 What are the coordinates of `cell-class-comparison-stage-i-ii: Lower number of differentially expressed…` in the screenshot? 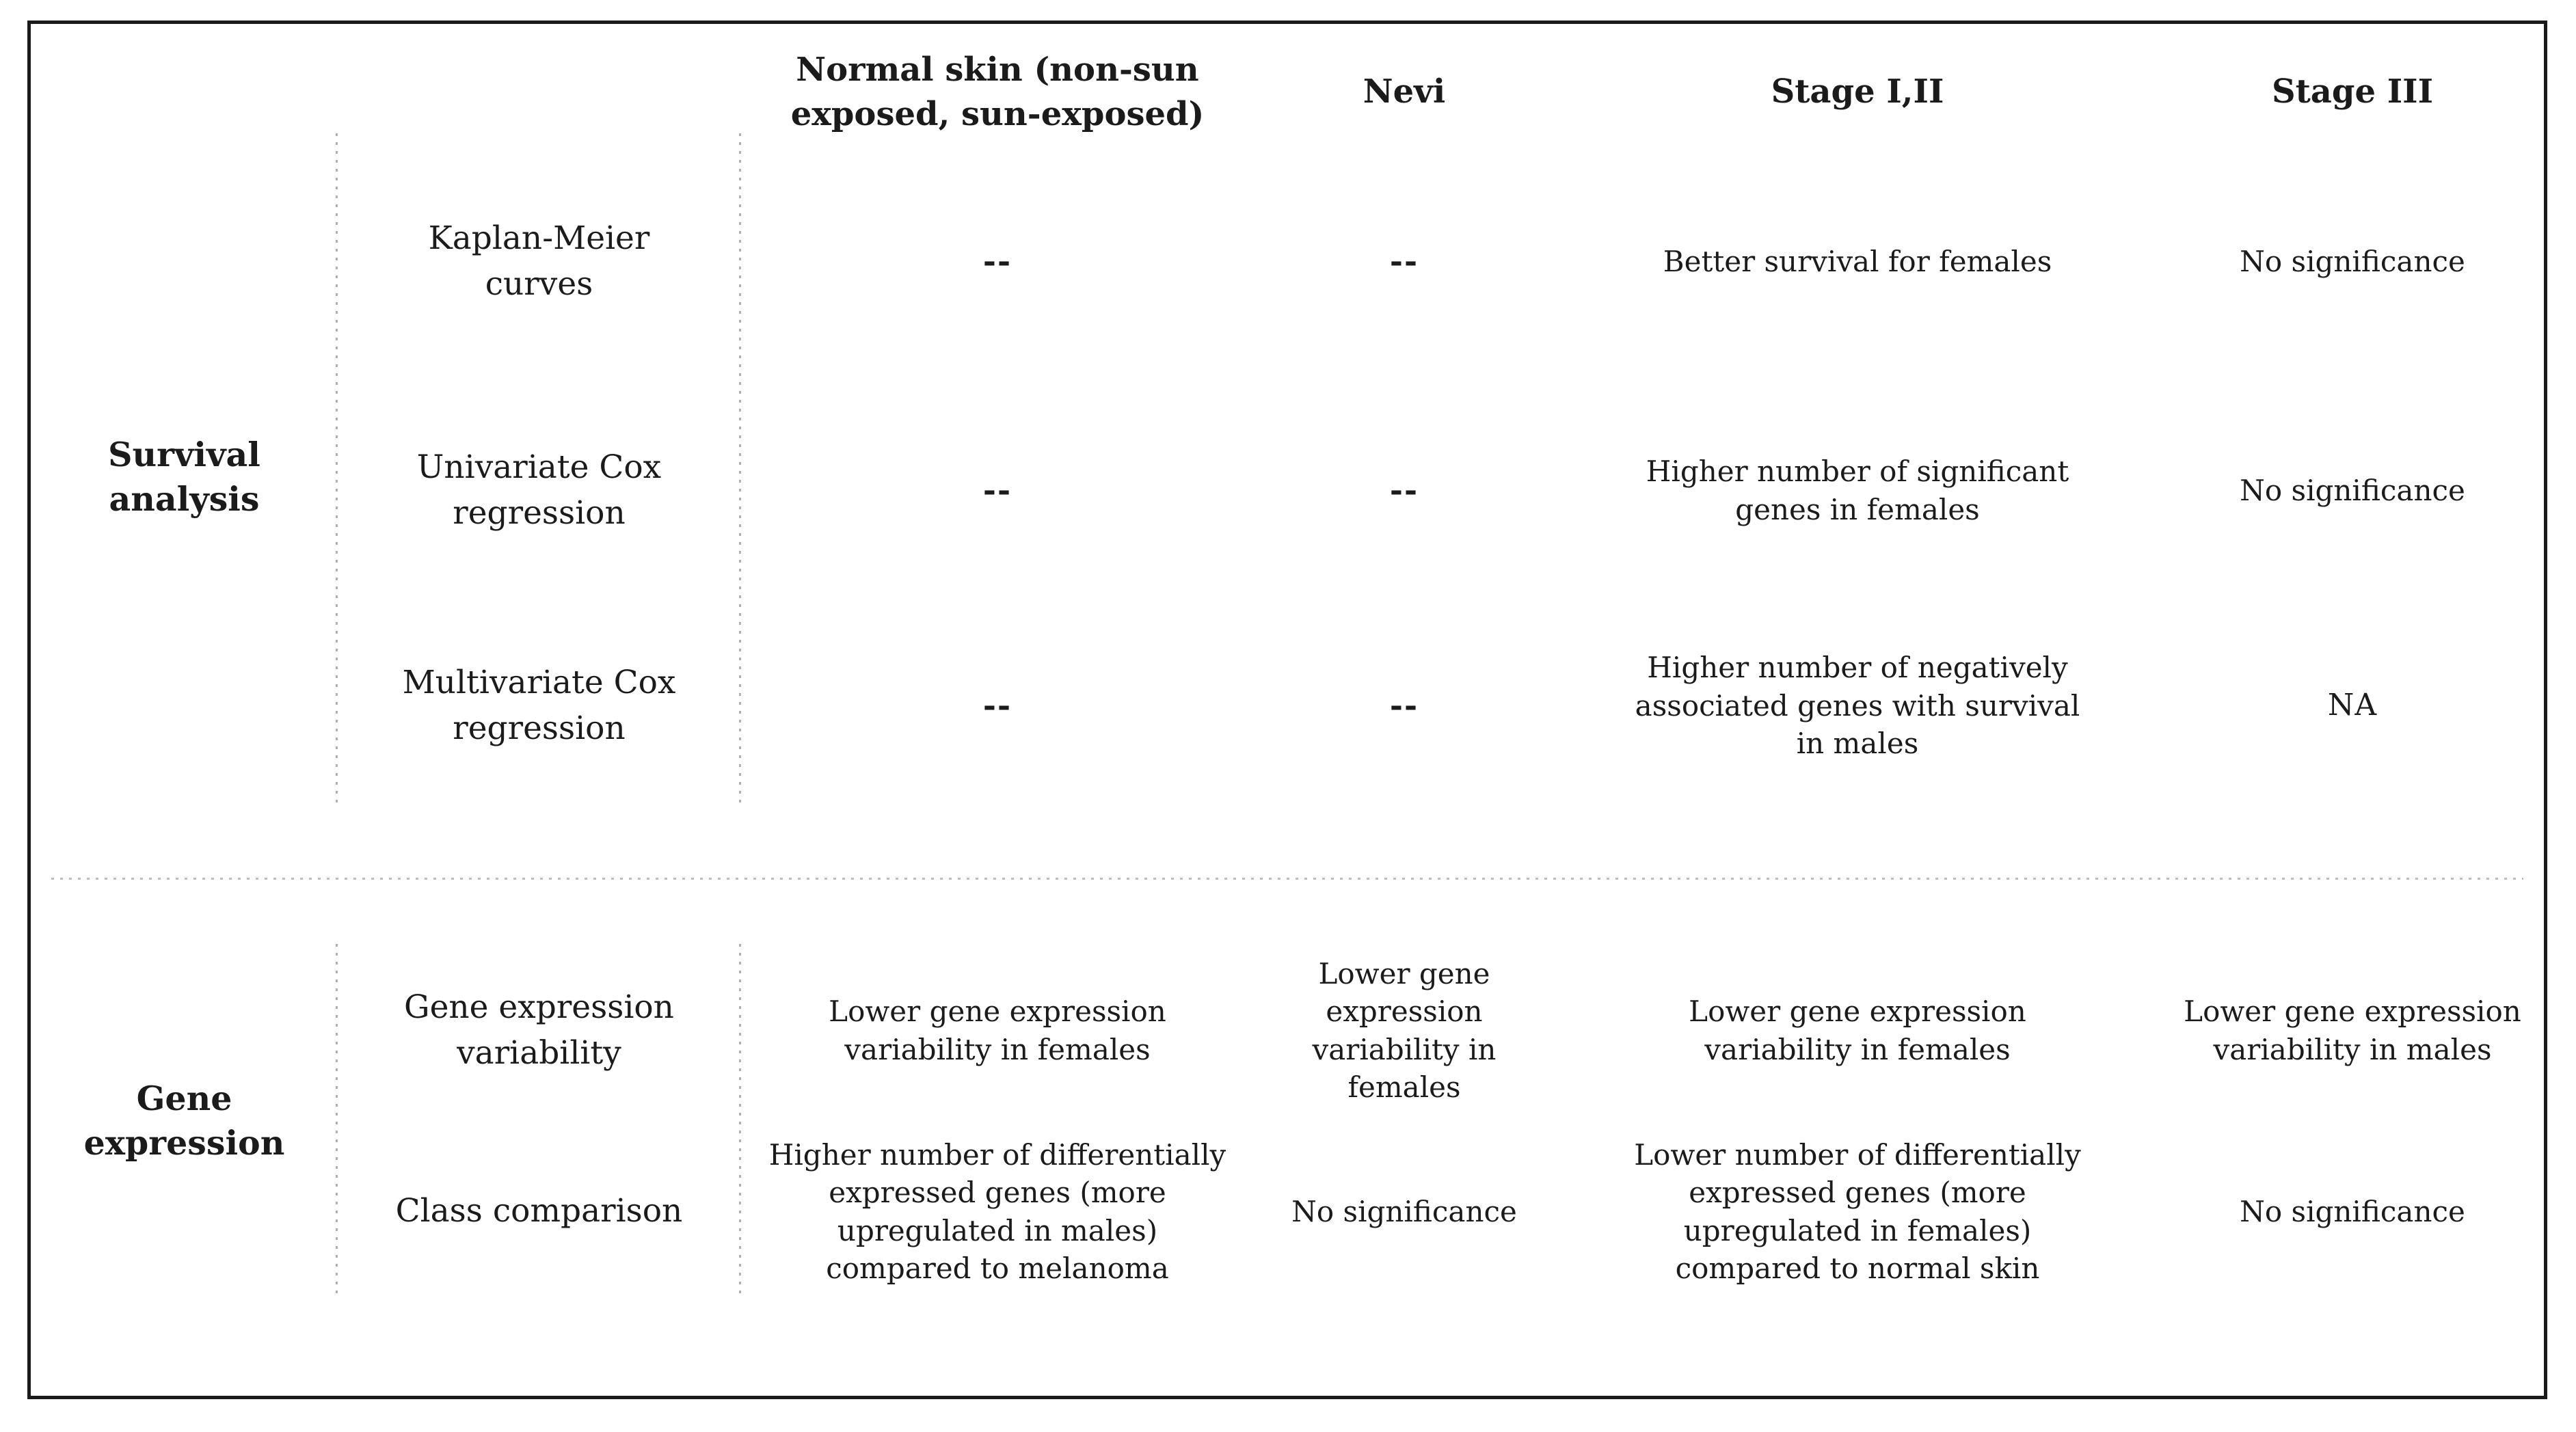 It's located at (1857, 1211).